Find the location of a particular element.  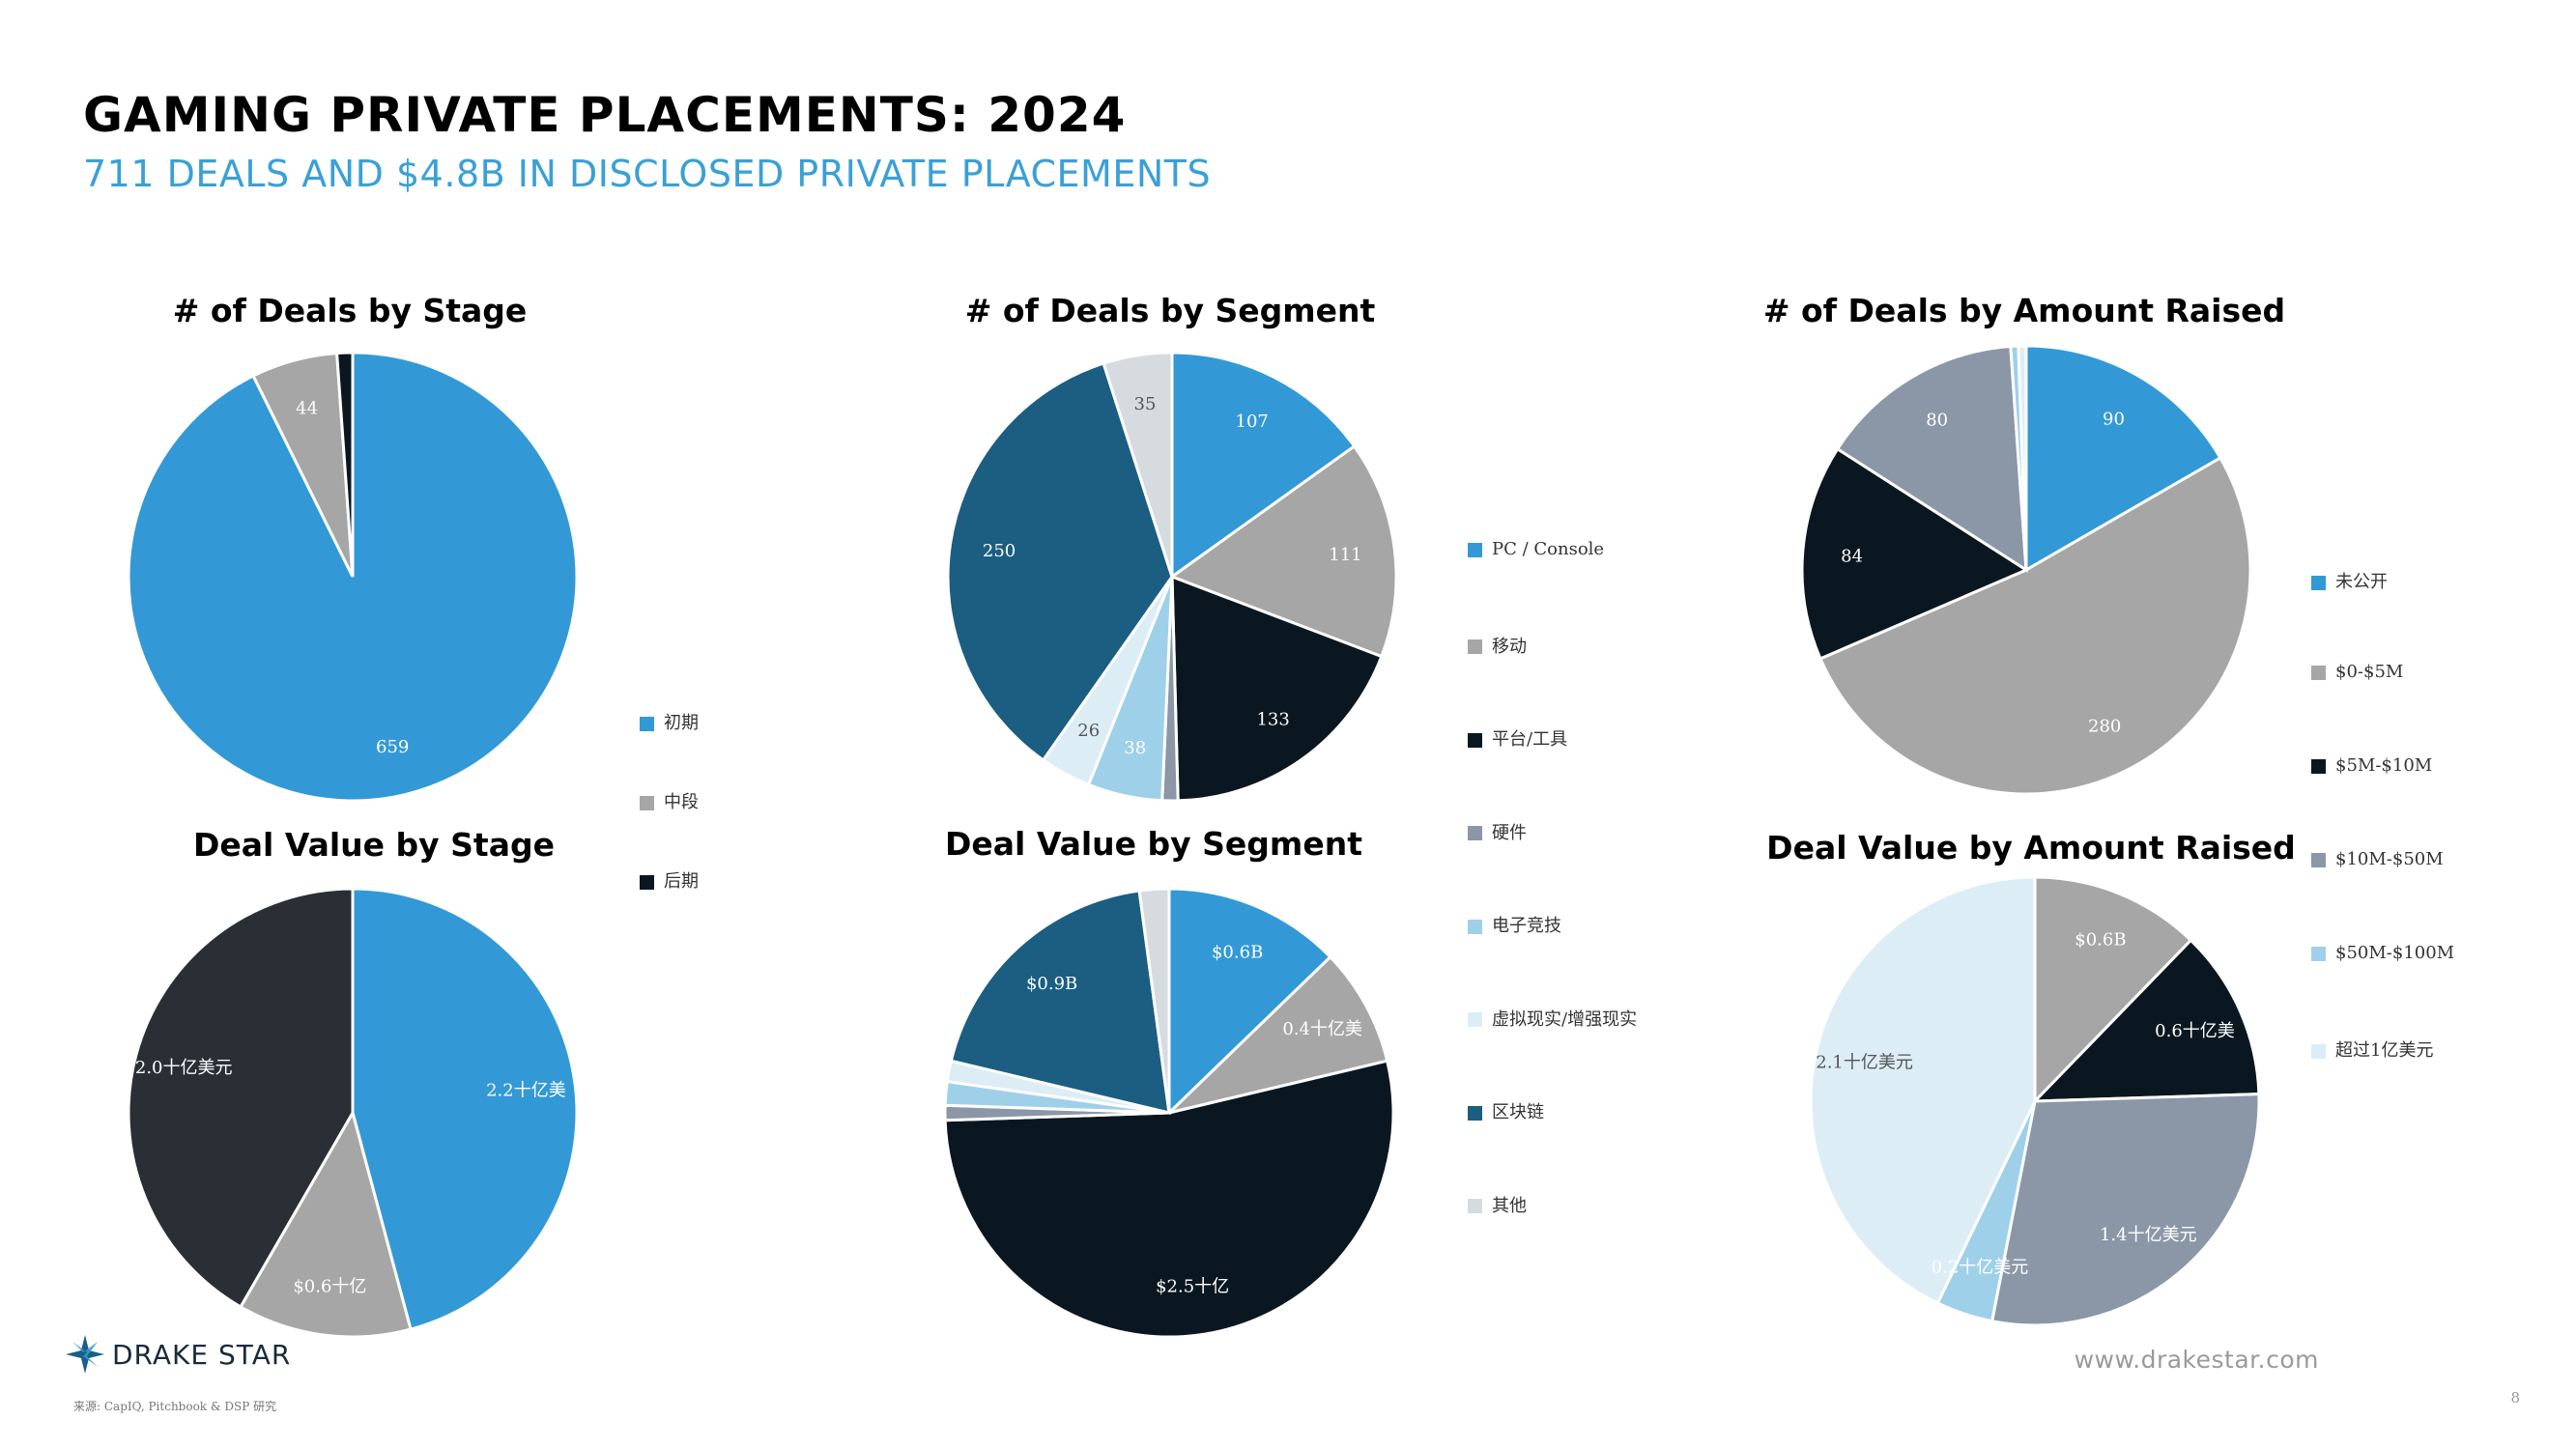

legend-item: 后期 is located at coordinates (670, 880).